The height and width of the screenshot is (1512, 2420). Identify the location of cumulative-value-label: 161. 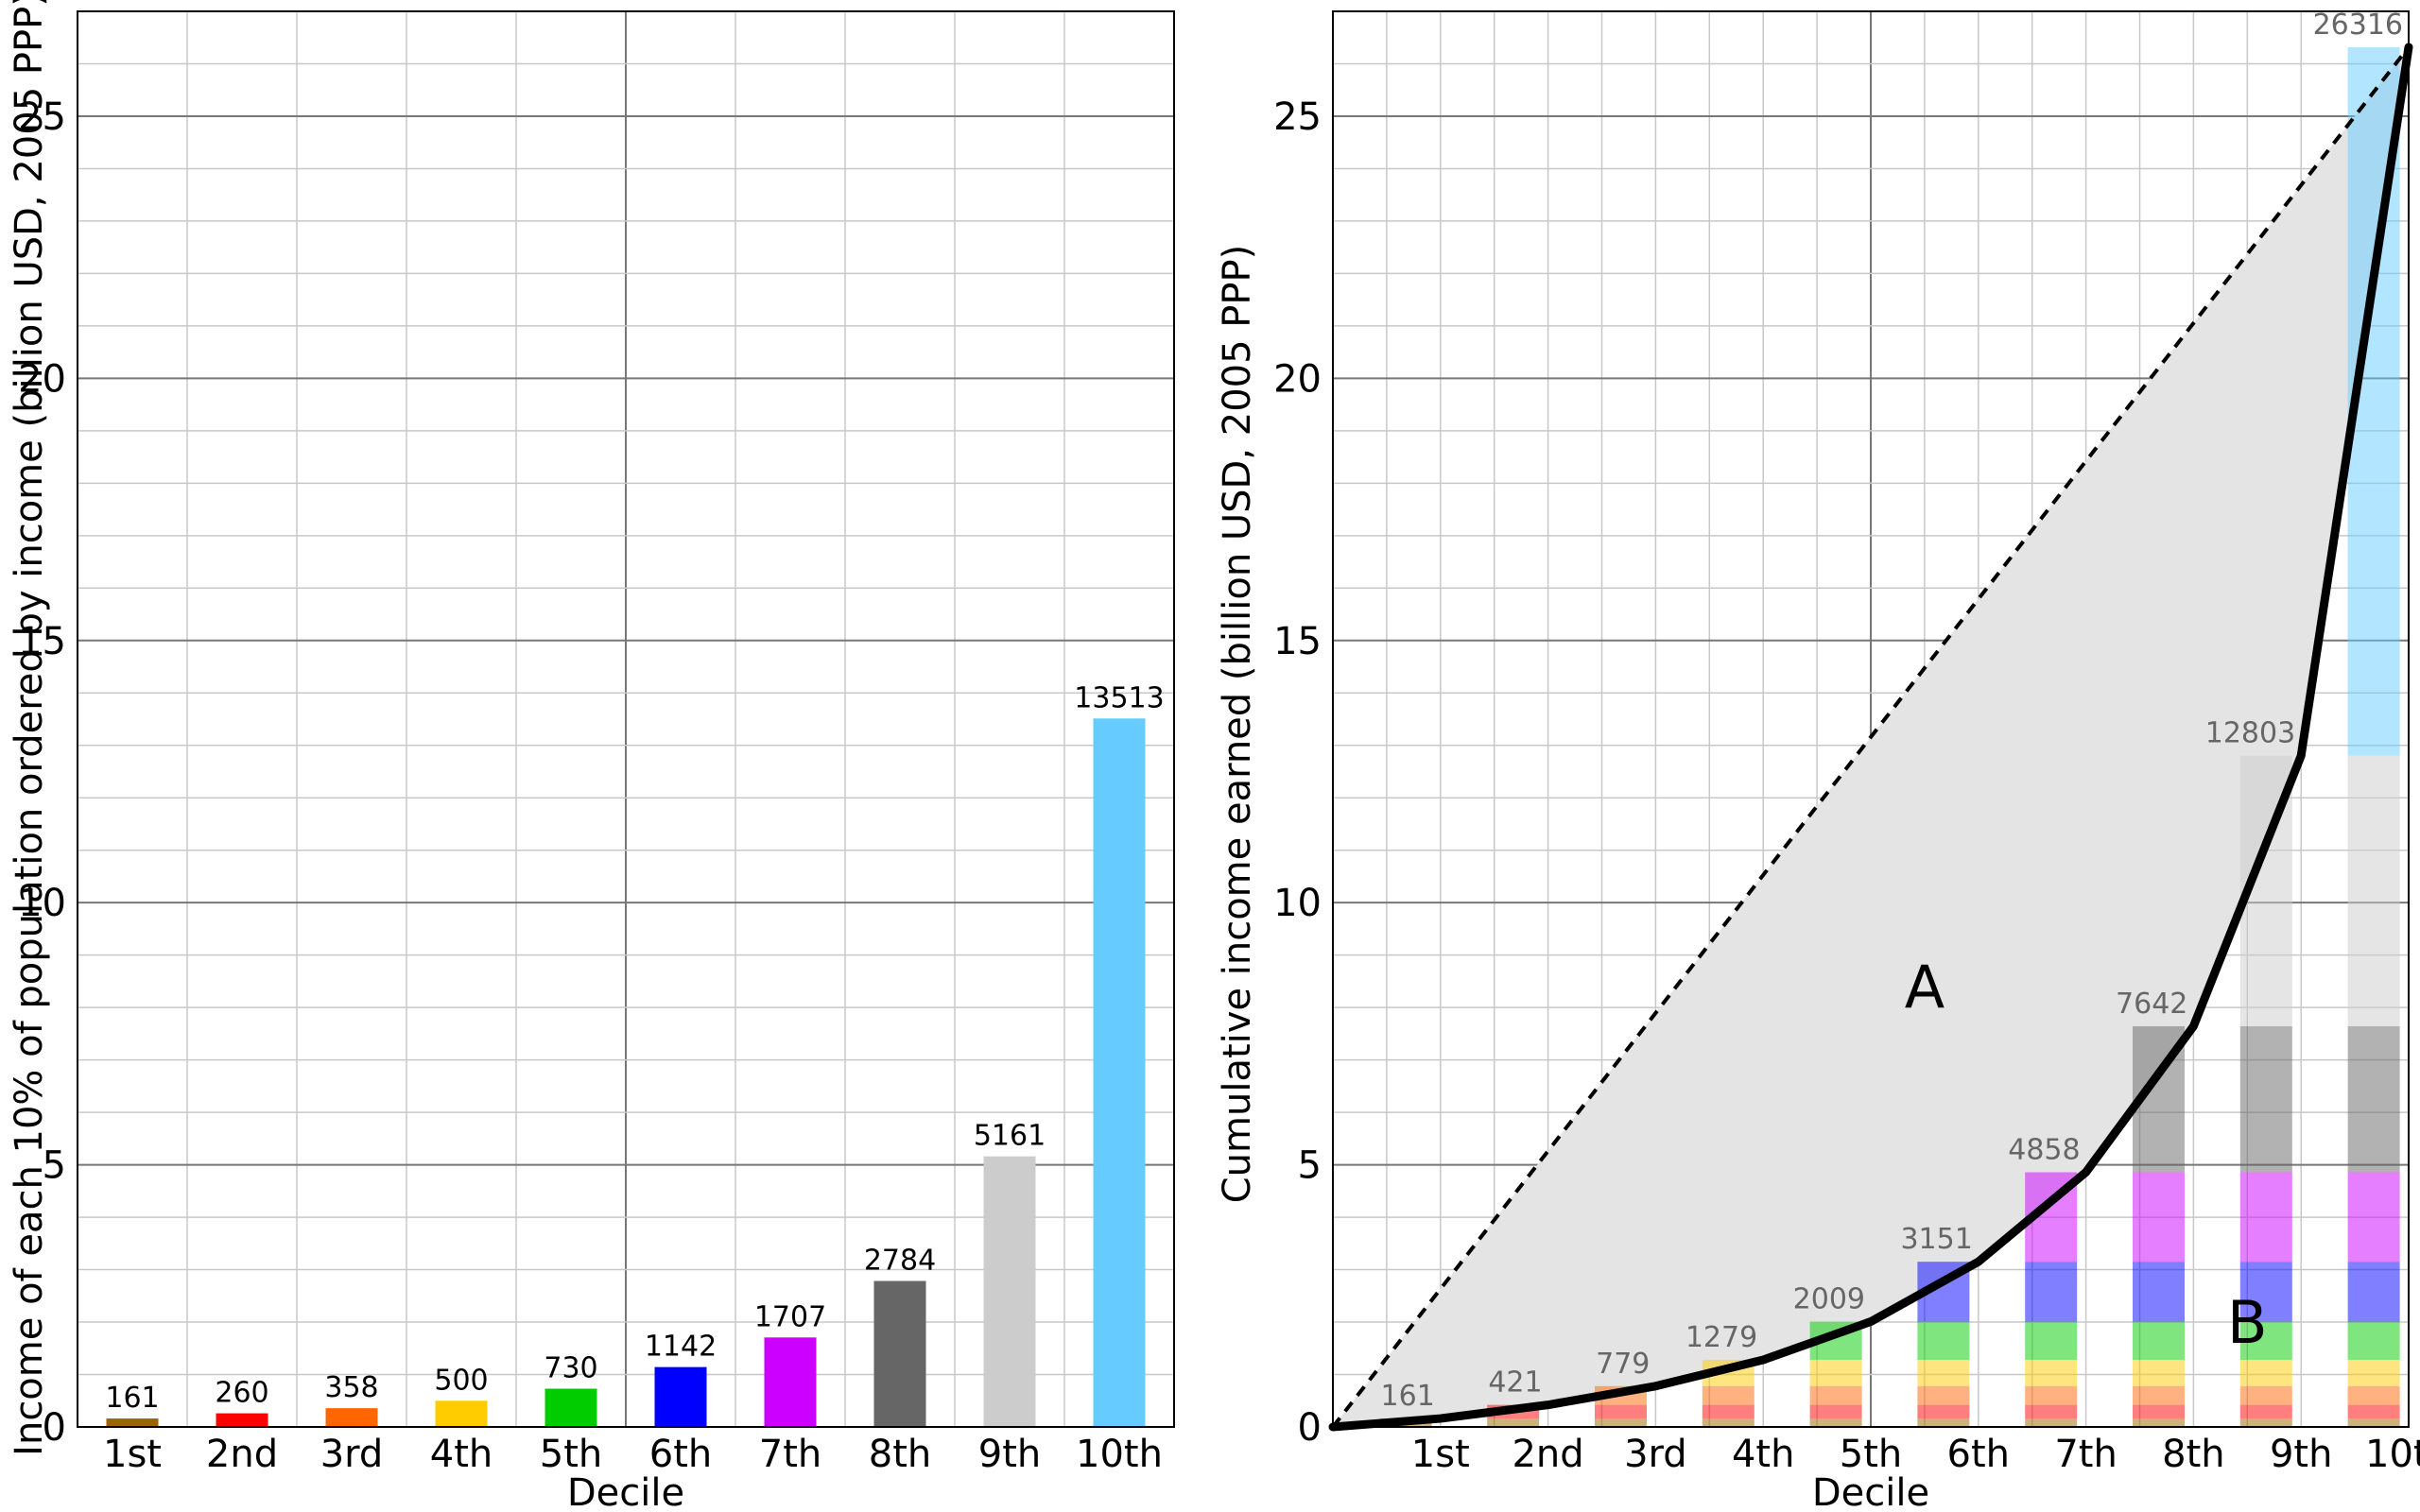
(1408, 1396).